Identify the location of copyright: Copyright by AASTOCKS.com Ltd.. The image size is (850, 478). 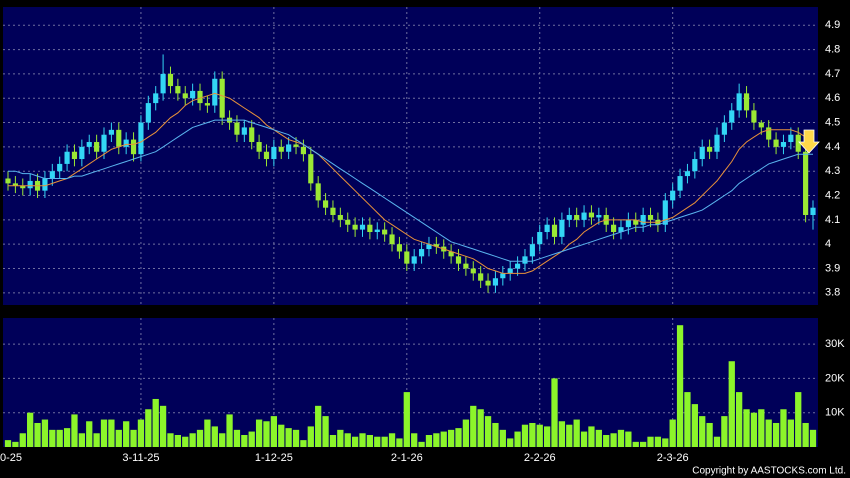
(769, 471).